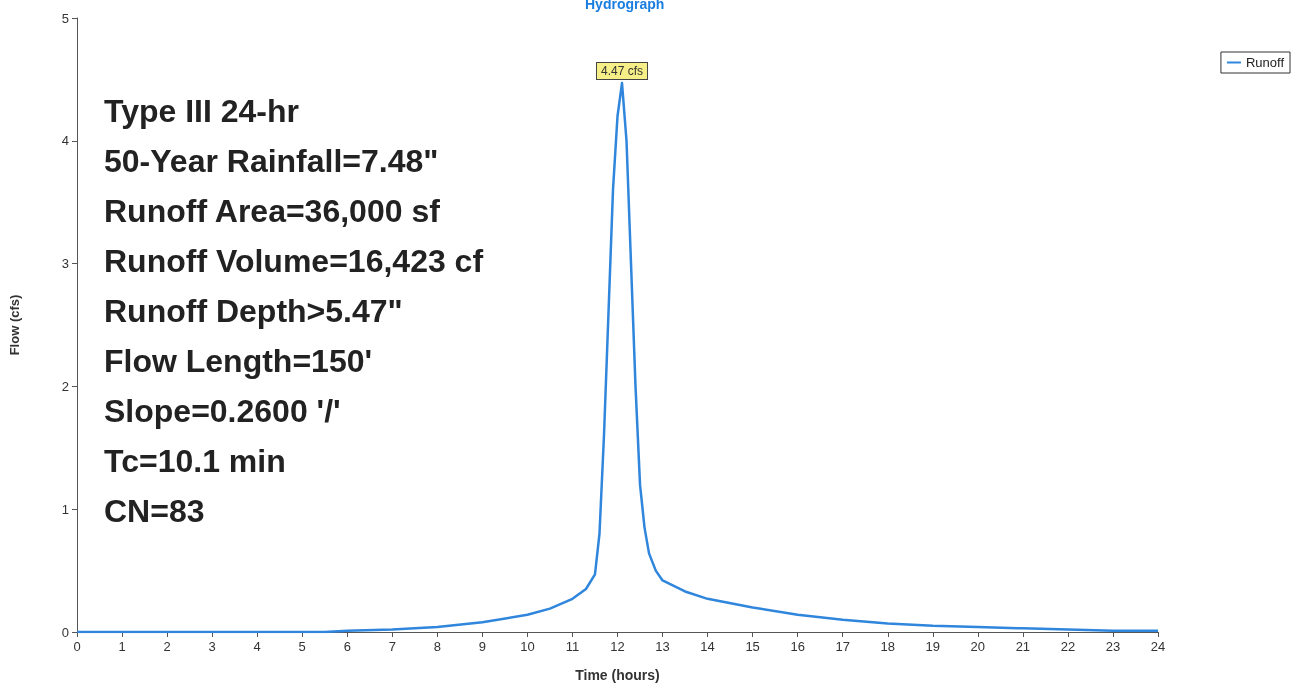 This screenshot has height=692, width=1296. I want to click on x-tick-label: 9, so click(482, 646).